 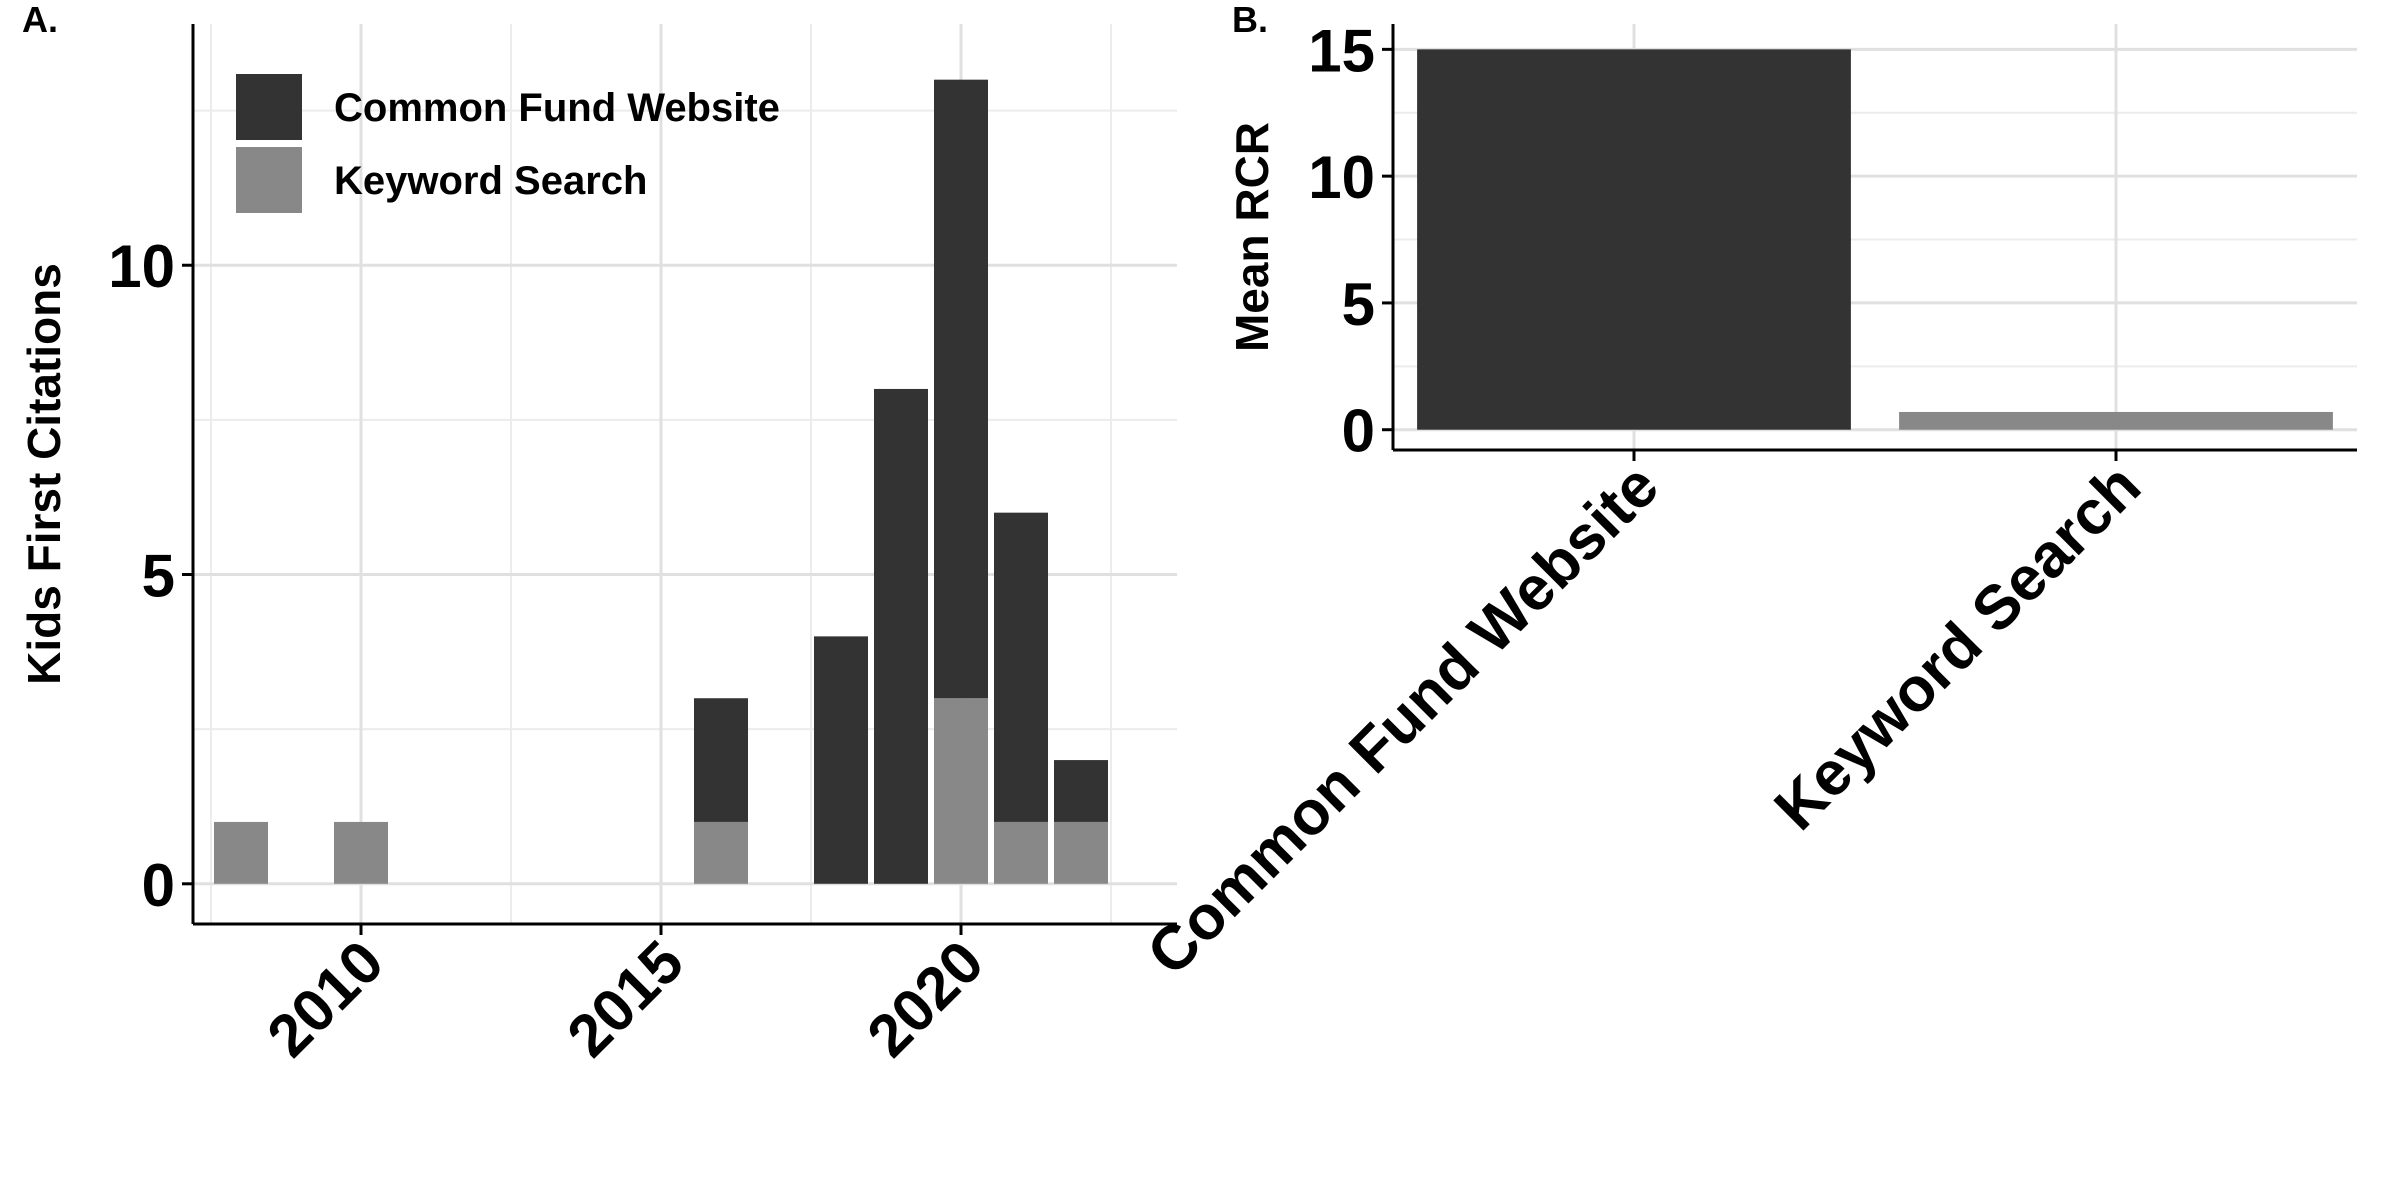 I want to click on bar-common-fund-website-2021, so click(x=1021, y=667).